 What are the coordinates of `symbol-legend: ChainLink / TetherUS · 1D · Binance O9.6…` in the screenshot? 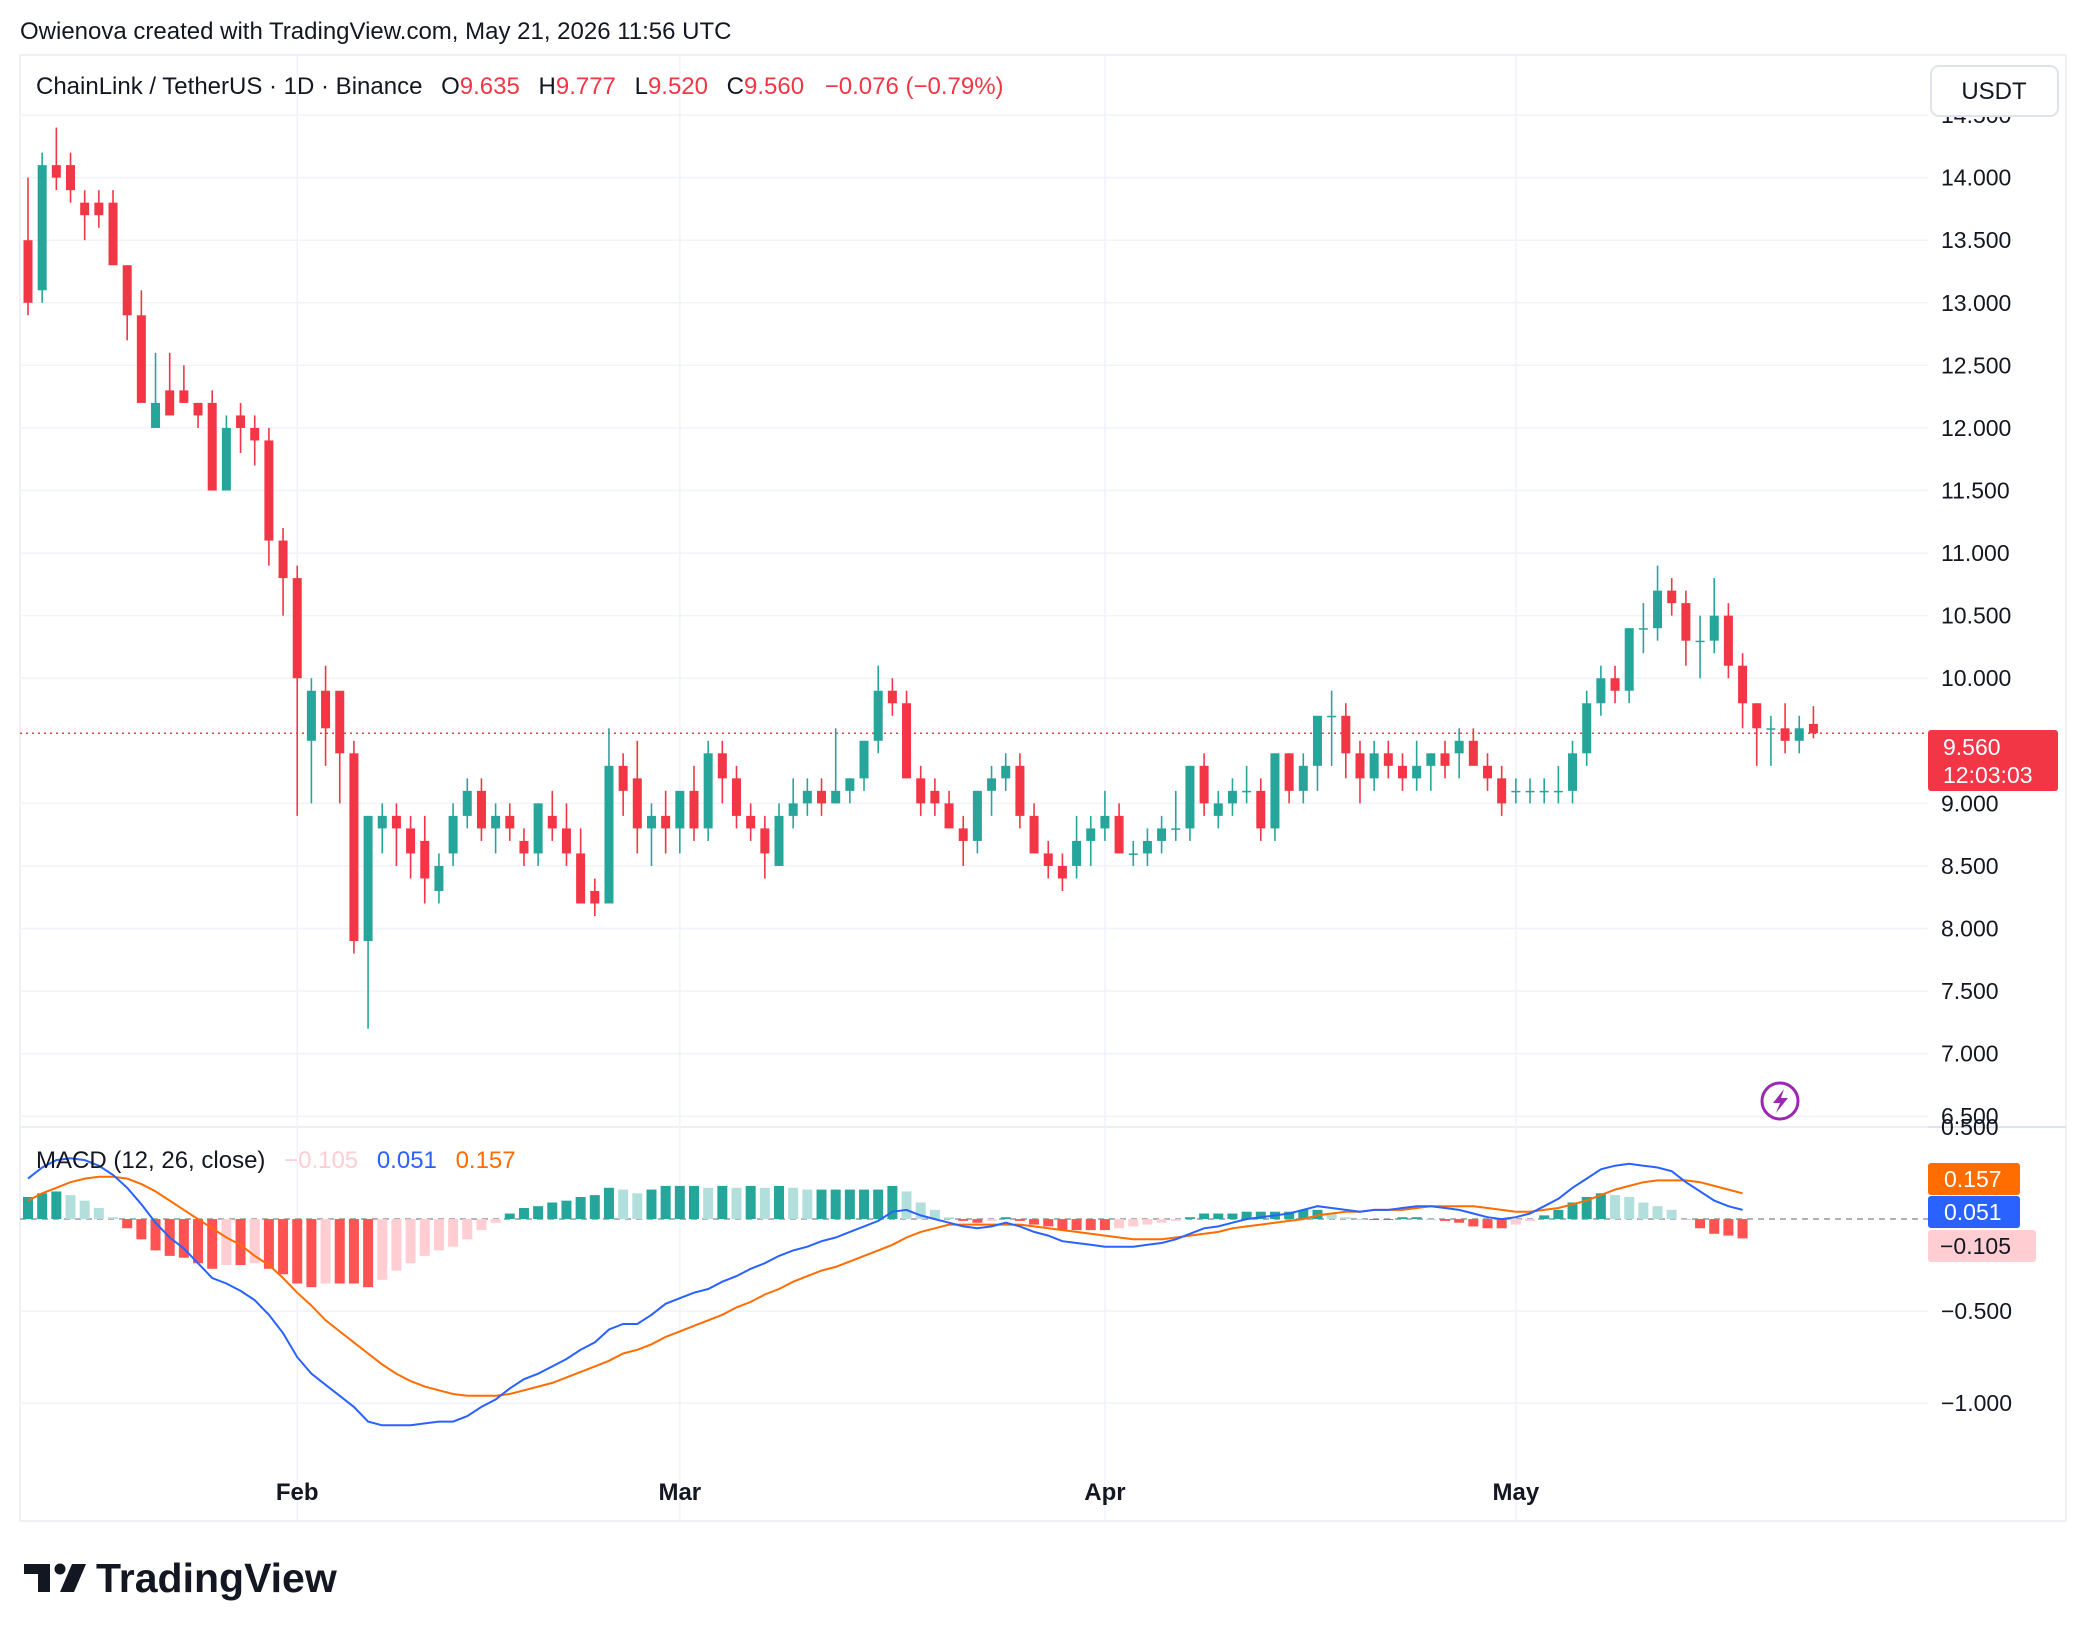 It's located at (520, 86).